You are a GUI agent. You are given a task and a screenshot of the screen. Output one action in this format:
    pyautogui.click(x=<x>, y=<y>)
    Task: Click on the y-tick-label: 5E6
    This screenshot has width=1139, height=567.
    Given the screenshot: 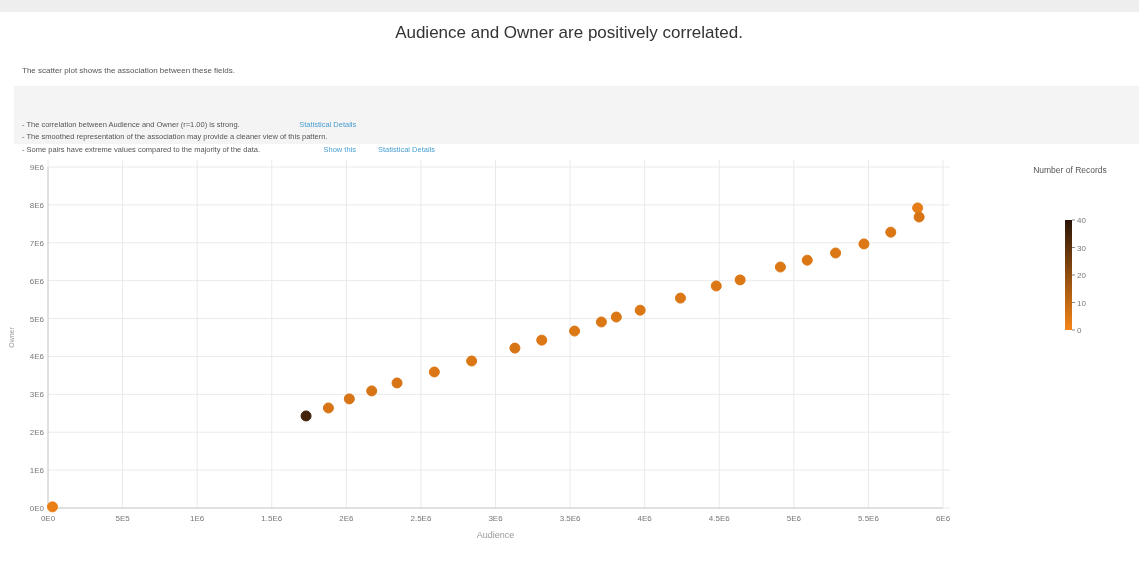 What is the action you would take?
    pyautogui.click(x=37, y=319)
    